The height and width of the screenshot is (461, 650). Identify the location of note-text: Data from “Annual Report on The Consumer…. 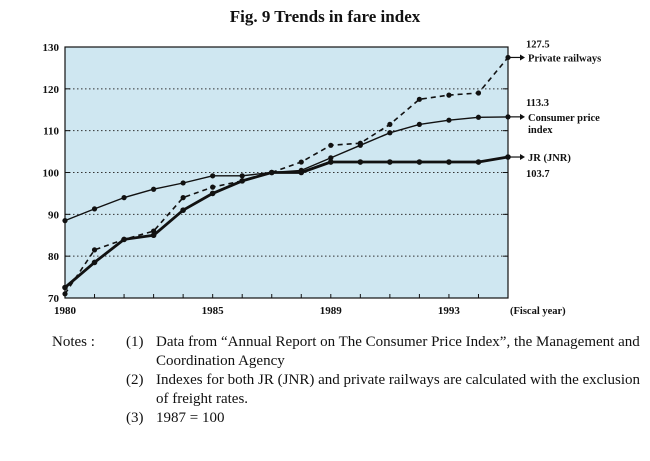
(398, 351).